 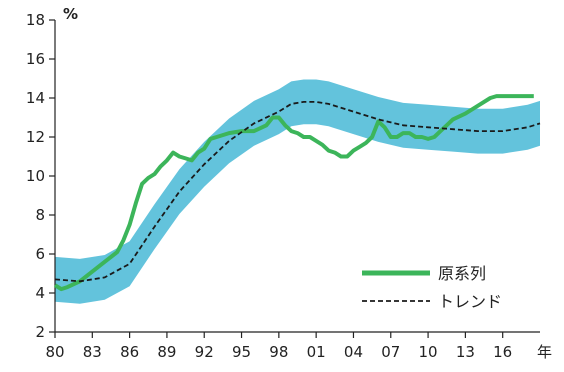 I want to click on y-tick-label: 6, so click(x=40, y=254).